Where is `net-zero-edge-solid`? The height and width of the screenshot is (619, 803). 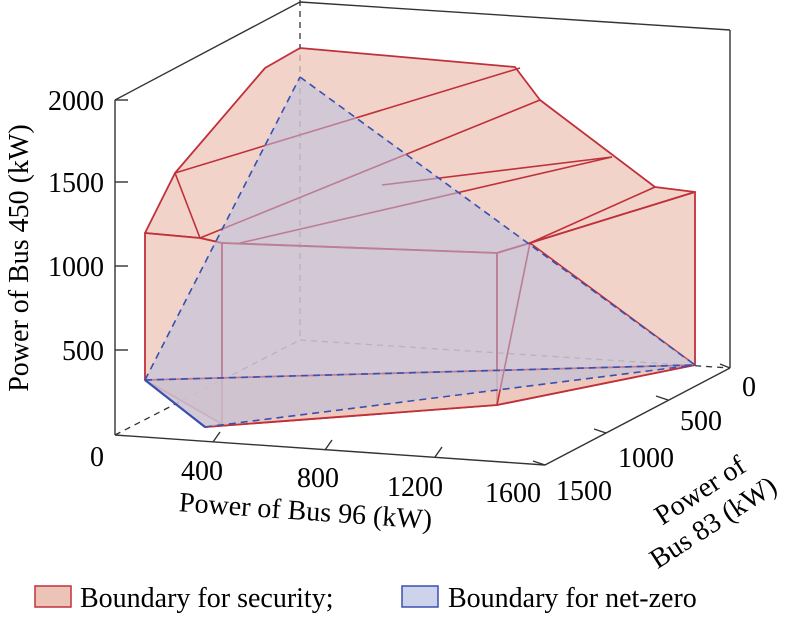
net-zero-edge-solid is located at coordinates (175, 403).